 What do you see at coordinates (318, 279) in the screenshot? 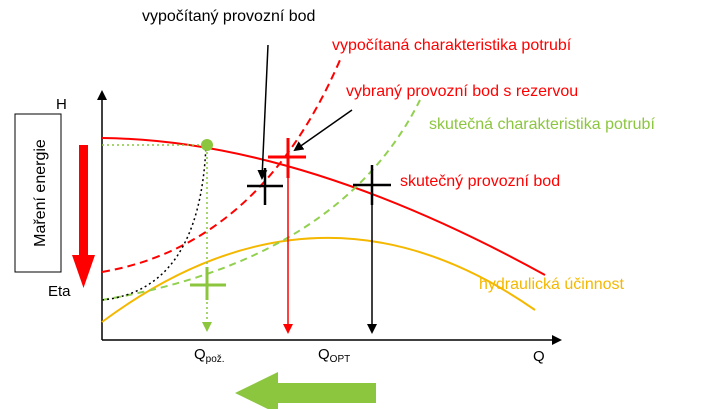
I see `efficiency-curve` at bounding box center [318, 279].